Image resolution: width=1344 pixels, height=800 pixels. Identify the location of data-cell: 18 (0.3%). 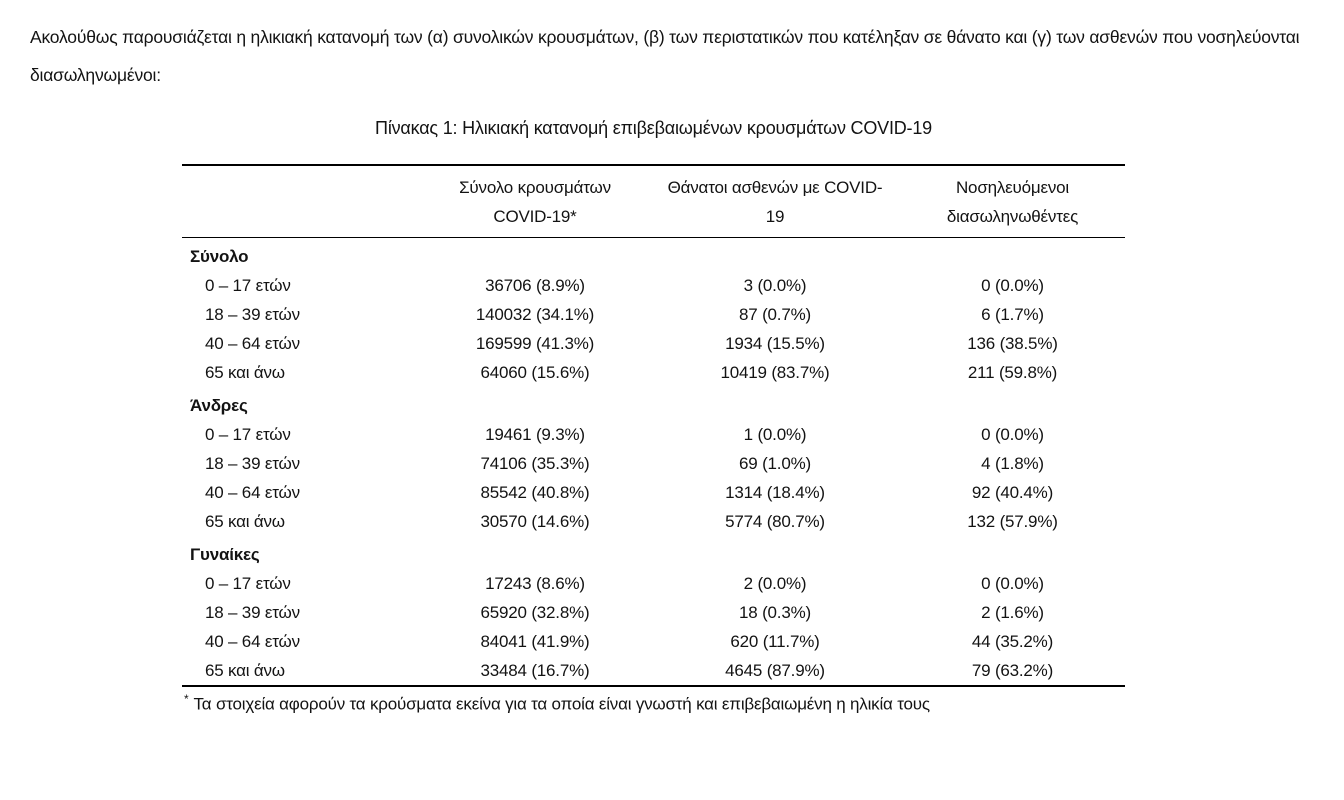
(775, 612).